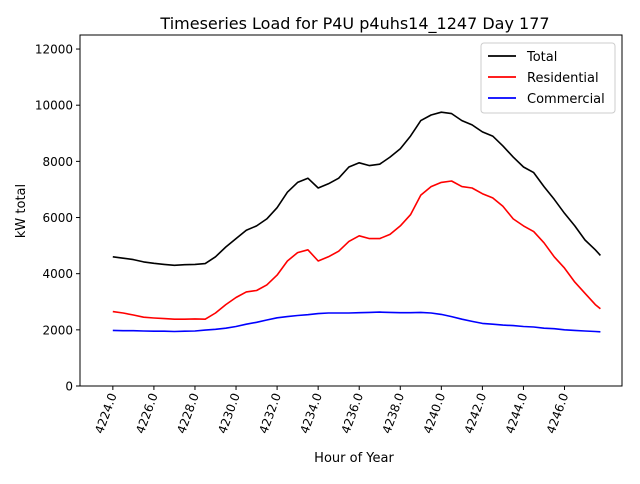 The height and width of the screenshot is (484, 640). I want to click on y-tick-label: 4000, so click(57, 274).